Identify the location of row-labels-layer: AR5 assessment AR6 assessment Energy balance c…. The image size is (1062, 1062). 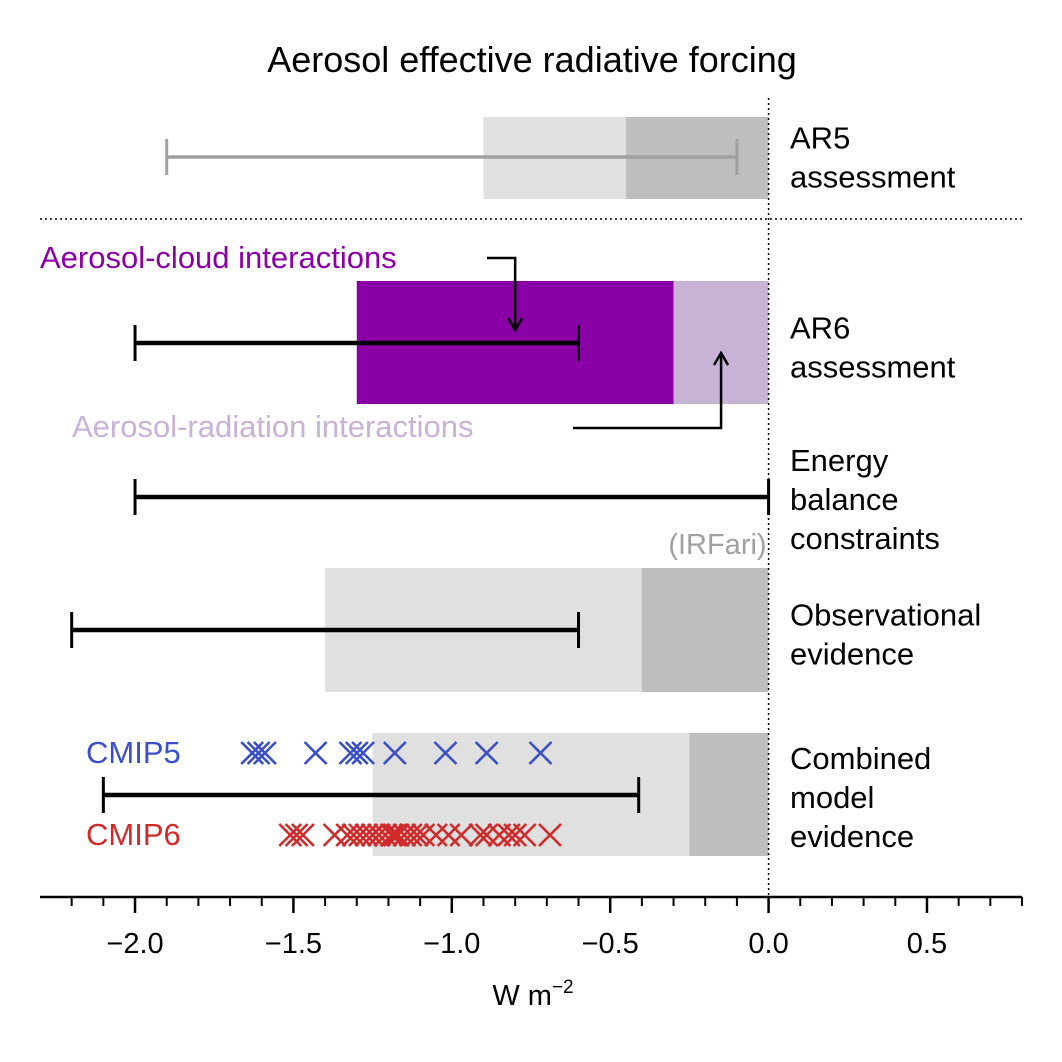
(885, 488).